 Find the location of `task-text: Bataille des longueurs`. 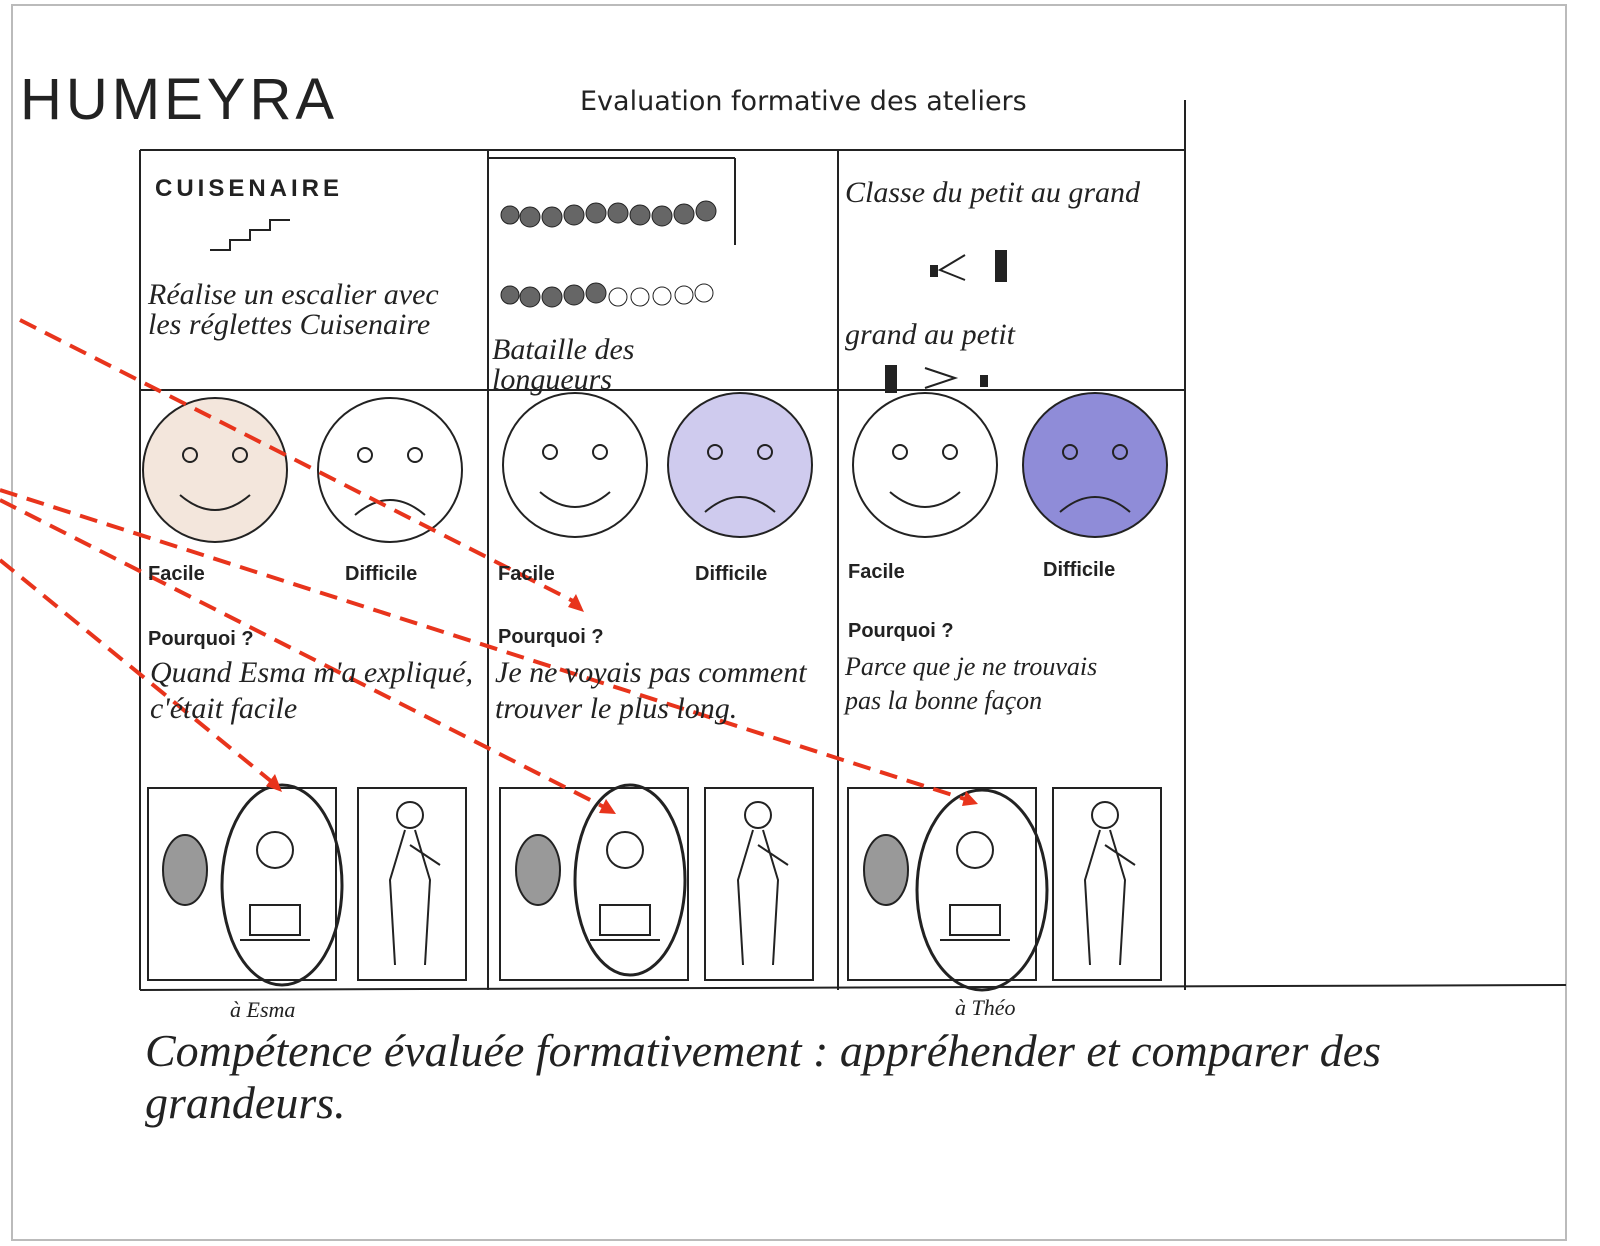

task-text: Bataille des longueurs is located at coordinates (563, 364).